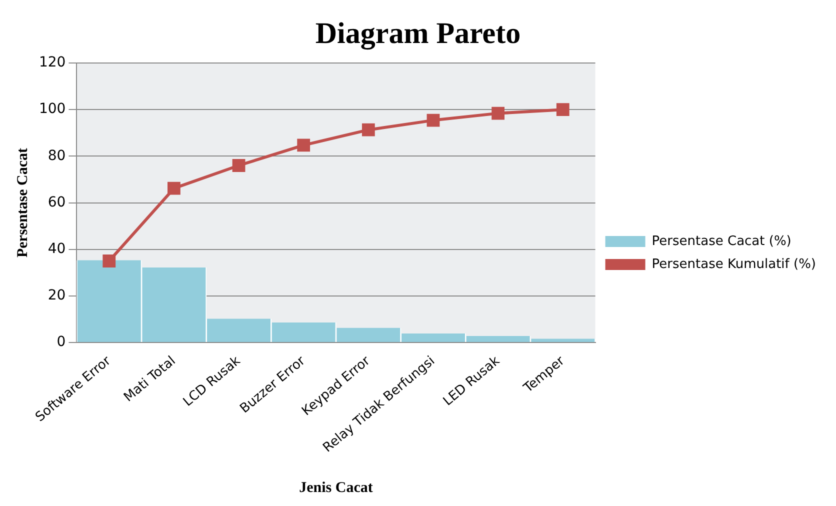 The image size is (836, 506). Describe the element at coordinates (57, 202) in the screenshot. I see `y-tick-label: 60` at that location.